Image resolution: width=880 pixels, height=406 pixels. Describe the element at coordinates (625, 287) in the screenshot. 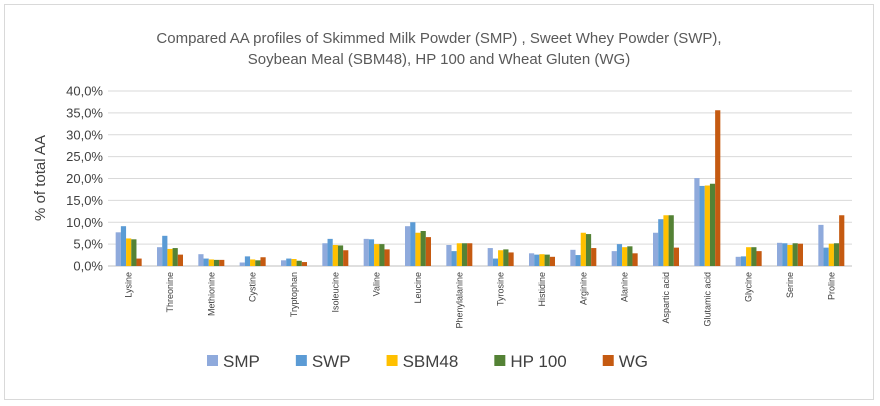

I see `x-tick-label: Alanine` at that location.